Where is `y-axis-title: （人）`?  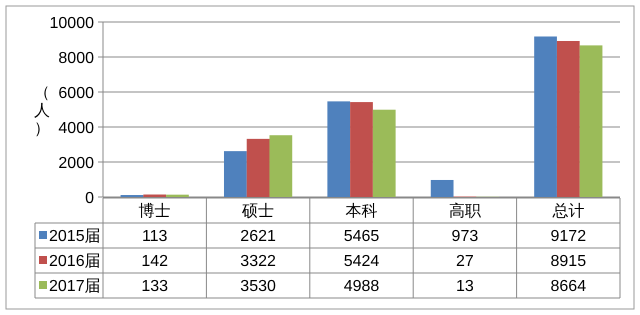
y-axis-title: （人） is located at coordinates (42, 111).